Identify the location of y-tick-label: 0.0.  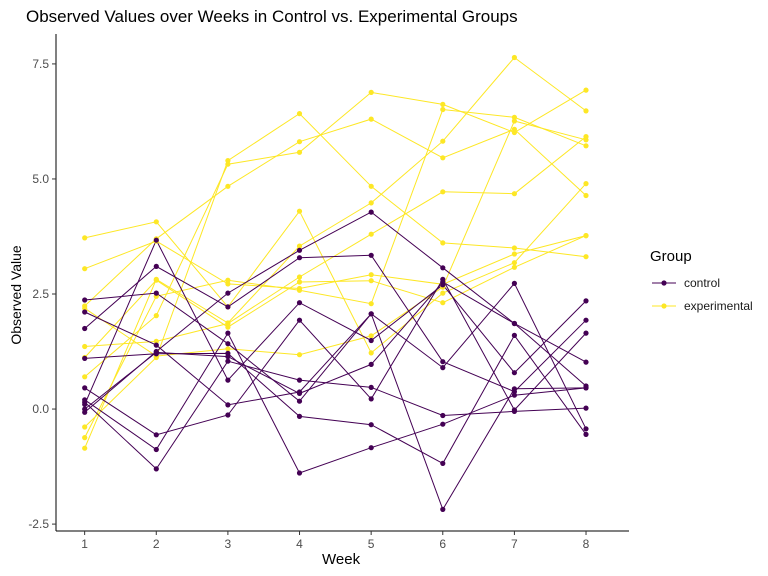
(40, 409).